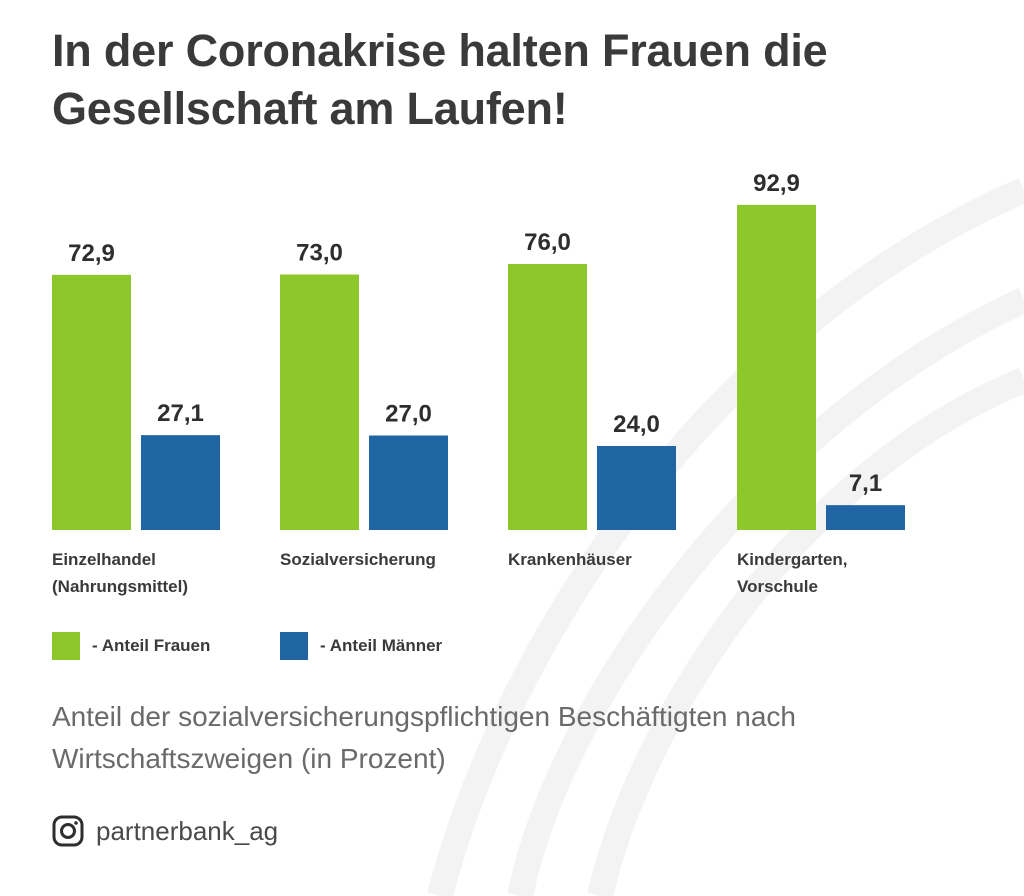 This screenshot has height=896, width=1024. What do you see at coordinates (151, 645) in the screenshot?
I see `legend-label-frauen: - Anteil Frauen` at bounding box center [151, 645].